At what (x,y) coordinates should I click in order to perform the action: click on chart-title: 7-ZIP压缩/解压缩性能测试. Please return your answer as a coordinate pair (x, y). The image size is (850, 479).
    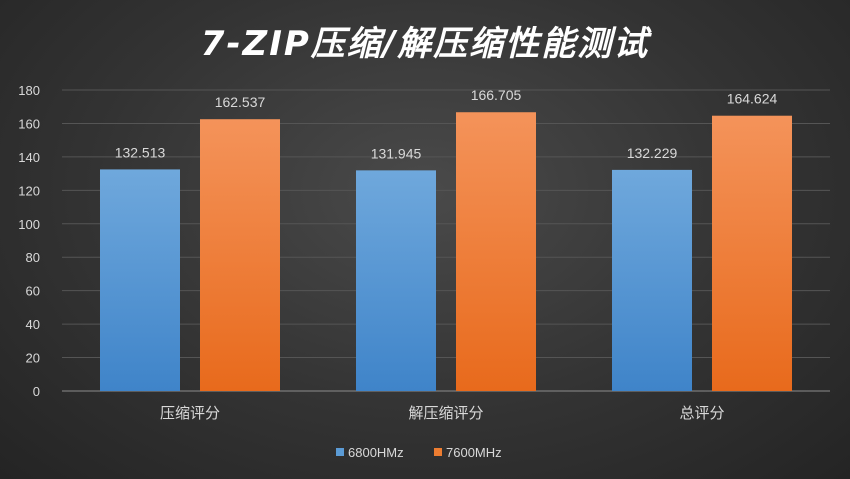
    Looking at the image, I should click on (425, 44).